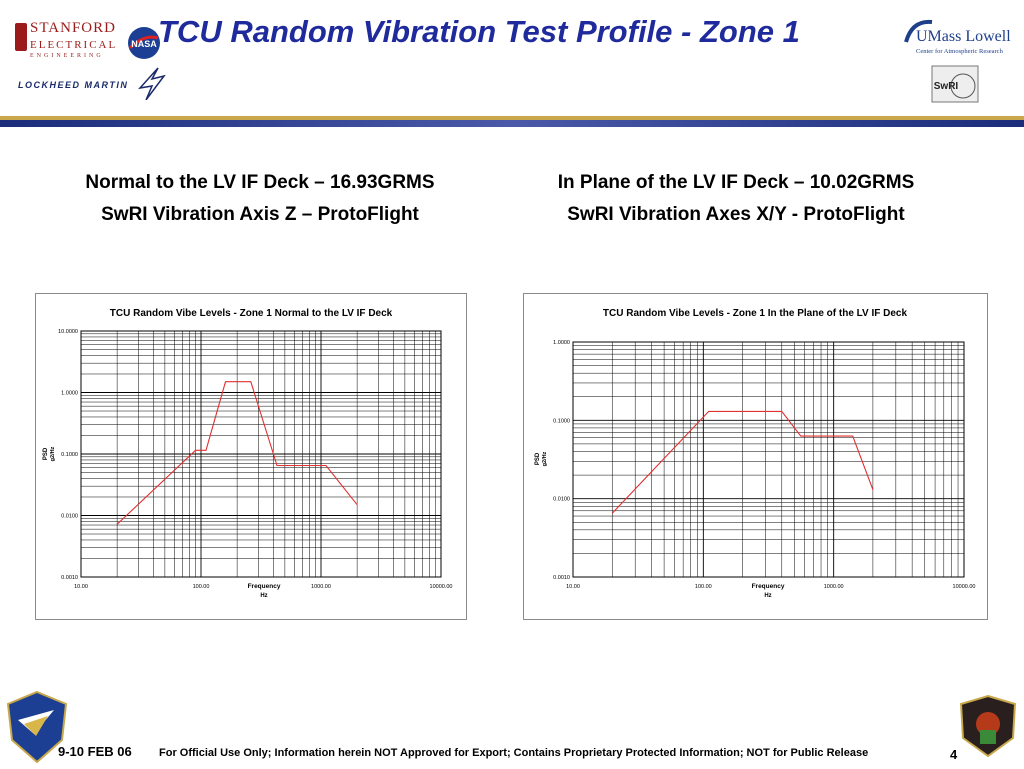 The height and width of the screenshot is (769, 1024). I want to click on stanford-seal-icon, so click(21, 37).